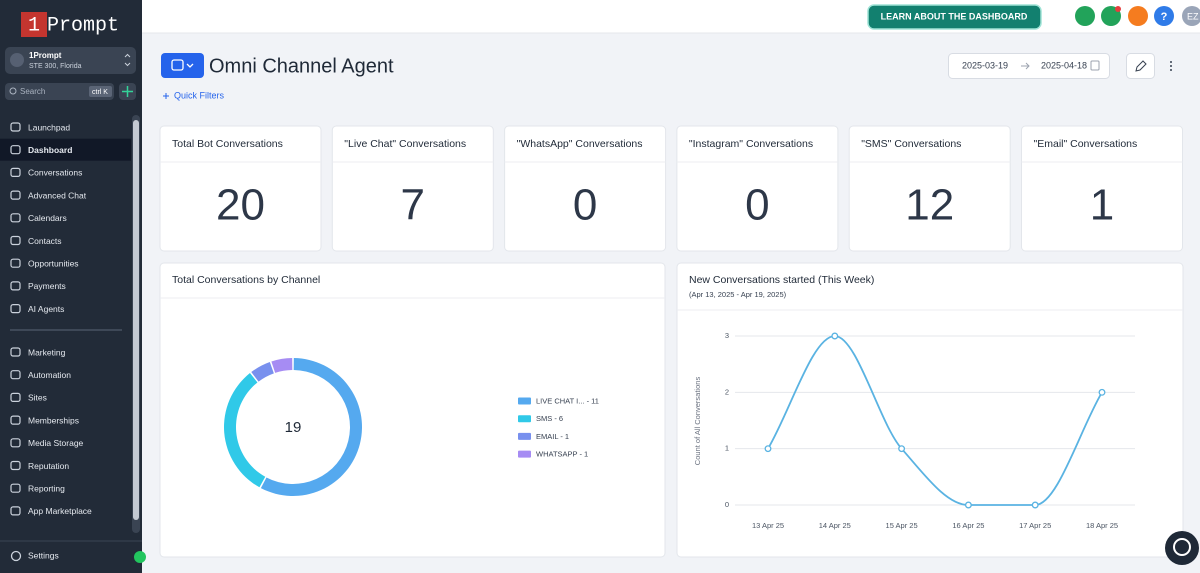 The height and width of the screenshot is (573, 1200). I want to click on card-value: 7, so click(413, 205).